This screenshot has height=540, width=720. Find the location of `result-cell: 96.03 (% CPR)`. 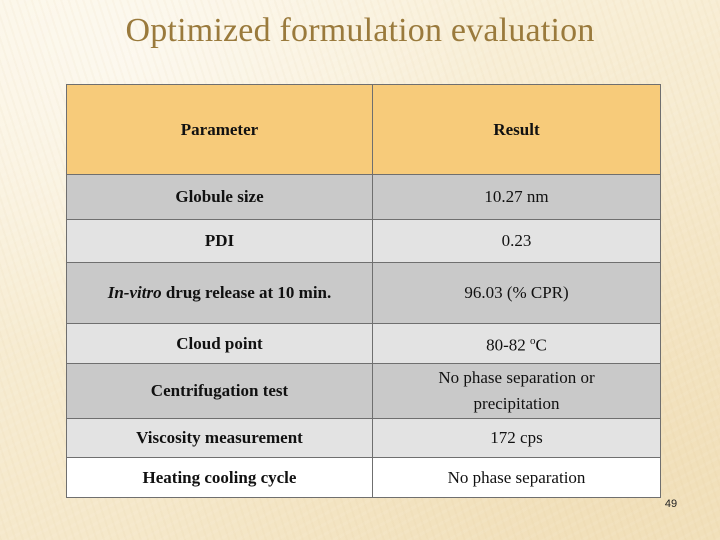

result-cell: 96.03 (% CPR) is located at coordinates (516, 293).